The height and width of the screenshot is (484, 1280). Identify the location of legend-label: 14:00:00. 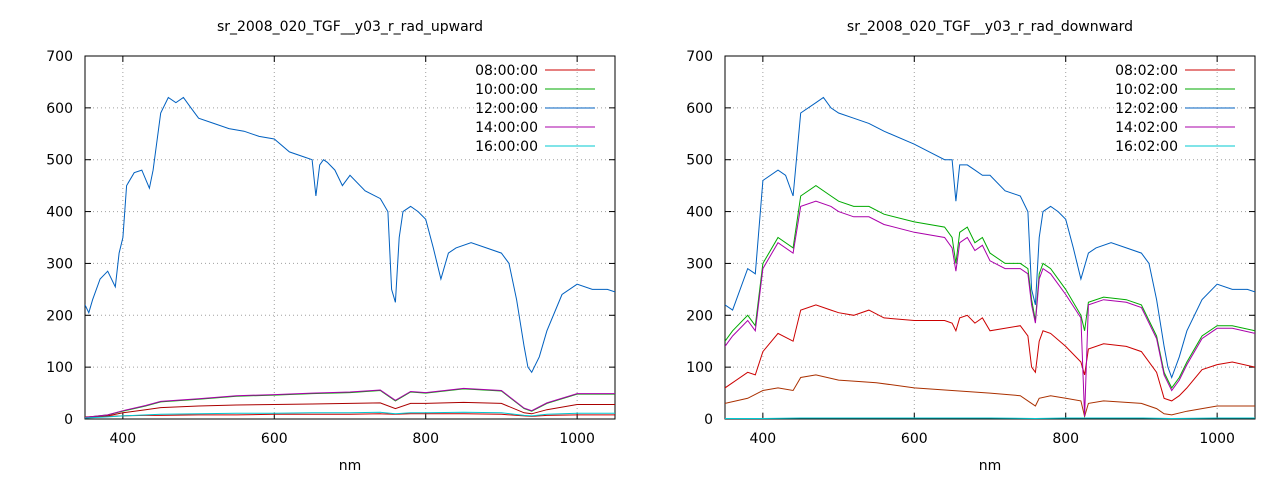
(506, 128).